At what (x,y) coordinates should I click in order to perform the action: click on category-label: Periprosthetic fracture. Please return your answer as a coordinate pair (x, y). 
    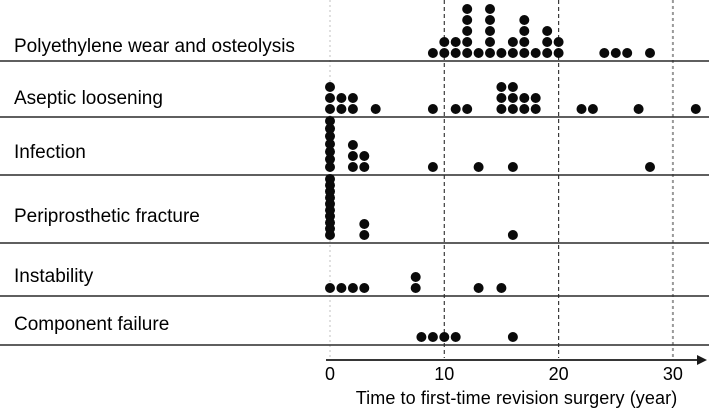
    Looking at the image, I should click on (107, 216).